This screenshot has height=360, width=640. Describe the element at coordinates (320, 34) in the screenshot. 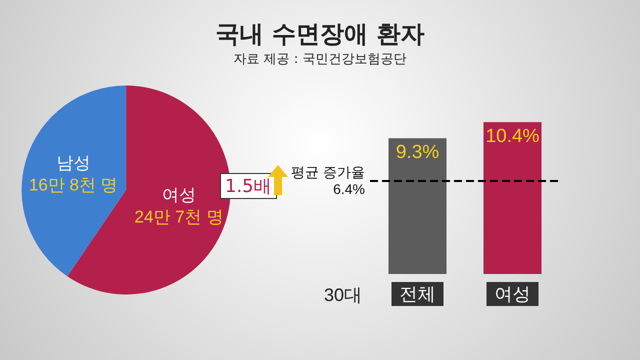

I see `text: 국내 수면장애 환자` at that location.